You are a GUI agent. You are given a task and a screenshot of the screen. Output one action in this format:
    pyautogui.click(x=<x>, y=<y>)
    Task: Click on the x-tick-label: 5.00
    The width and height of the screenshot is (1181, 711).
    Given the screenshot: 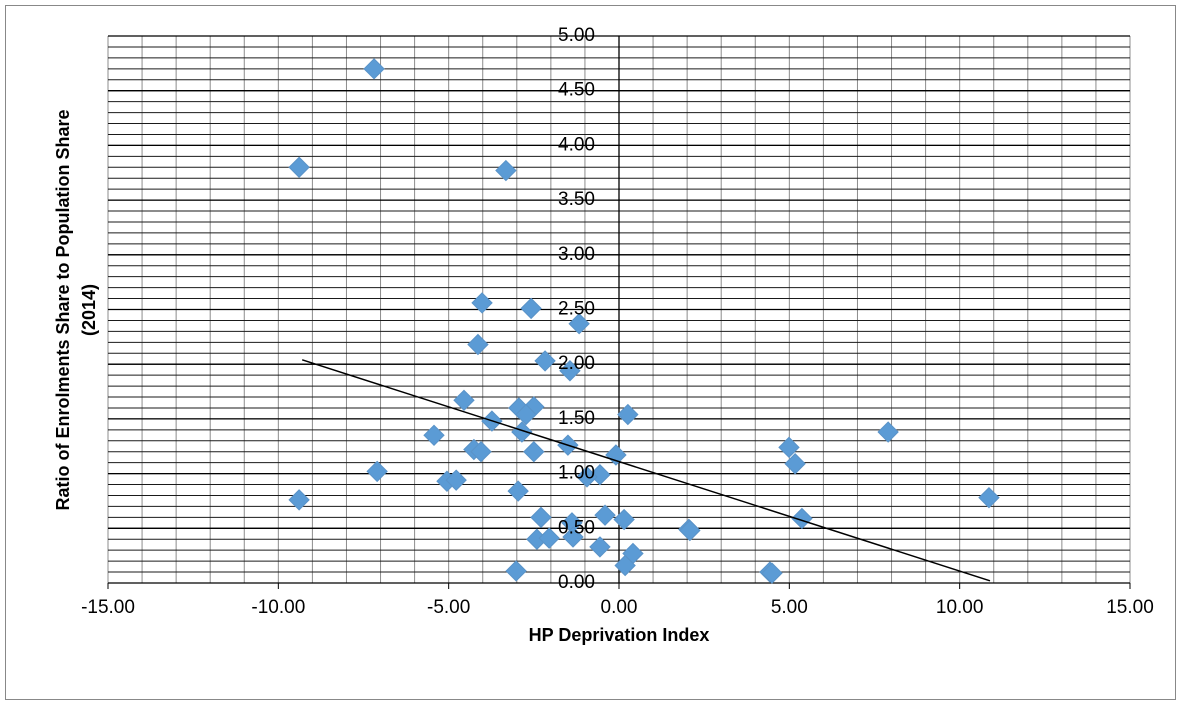 What is the action you would take?
    pyautogui.click(x=789, y=607)
    